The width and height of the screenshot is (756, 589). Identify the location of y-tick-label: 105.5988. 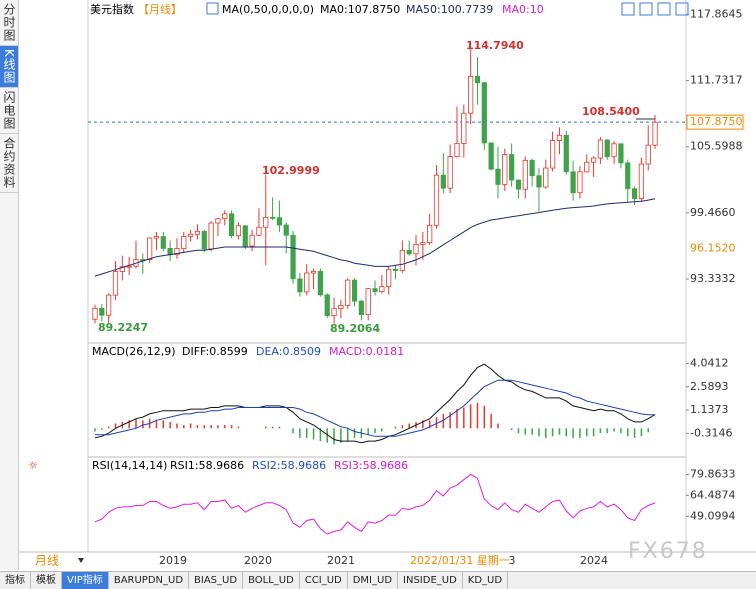
(716, 146).